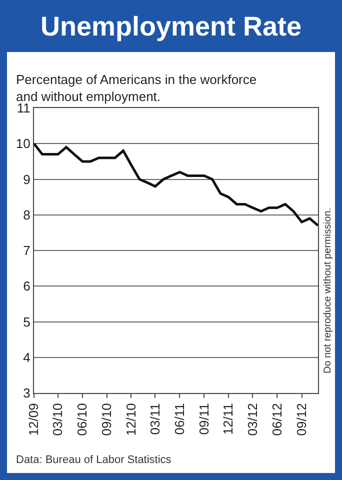 This screenshot has width=342, height=480. What do you see at coordinates (82, 419) in the screenshot?
I see `x-tick-label: 06/10` at bounding box center [82, 419].